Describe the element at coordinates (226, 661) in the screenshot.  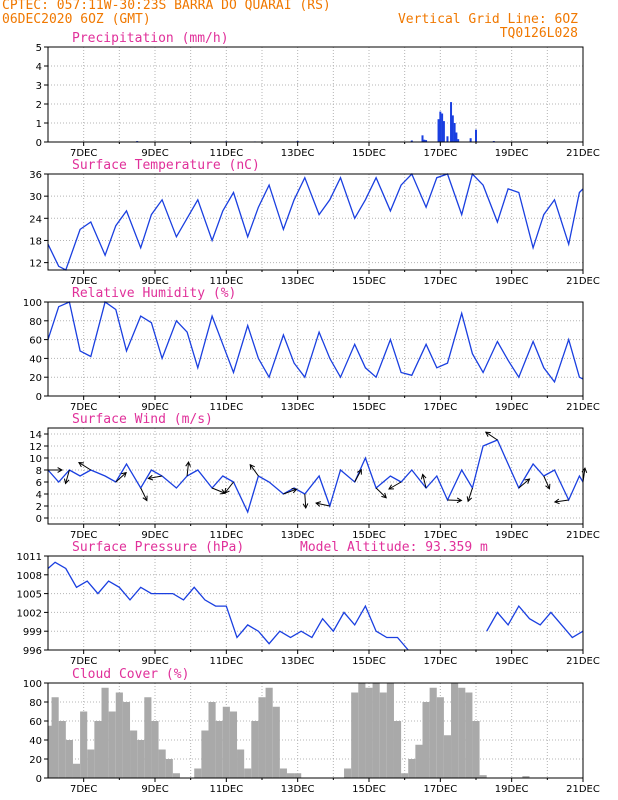
I see `panel5-xtick-label: 11DEC` at that location.